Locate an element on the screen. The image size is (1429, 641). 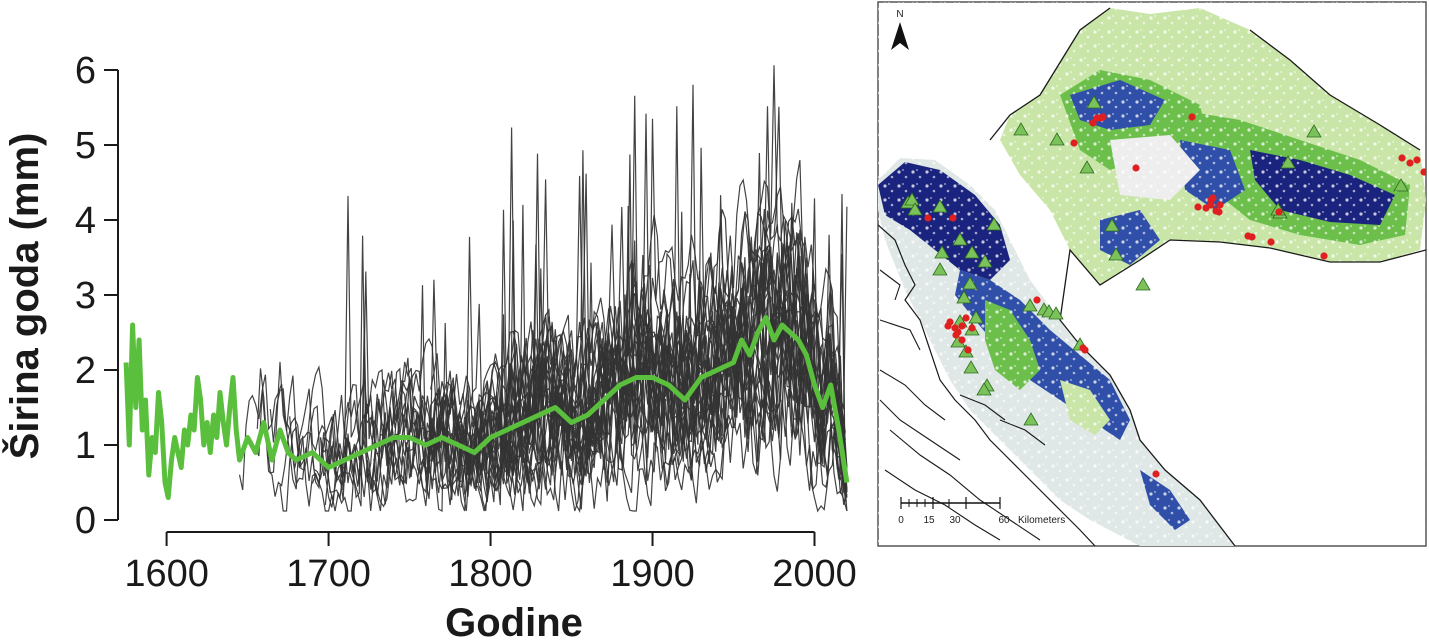
north-label: N is located at coordinates (899, 14).